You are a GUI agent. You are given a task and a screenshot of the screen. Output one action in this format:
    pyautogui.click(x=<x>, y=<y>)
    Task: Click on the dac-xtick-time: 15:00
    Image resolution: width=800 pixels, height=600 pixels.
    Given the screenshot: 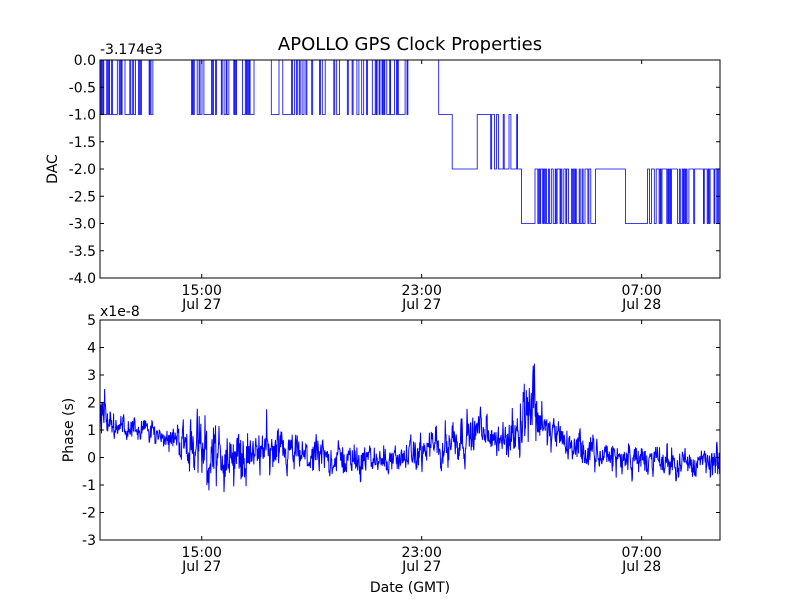 What is the action you would take?
    pyautogui.click(x=202, y=291)
    